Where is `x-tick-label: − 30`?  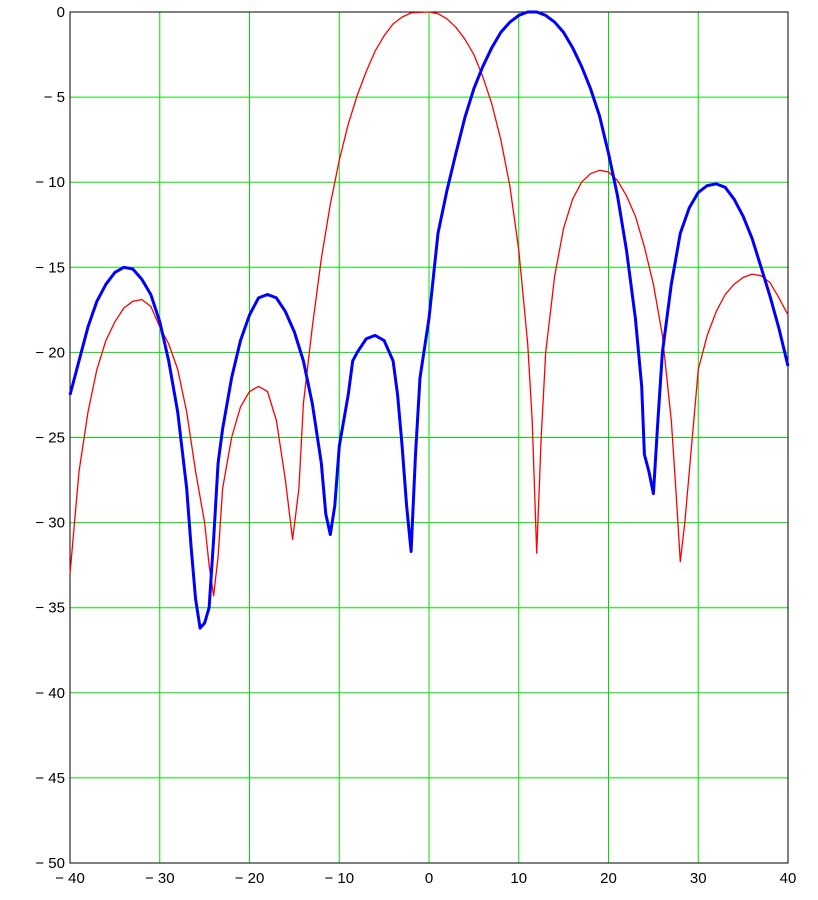 x-tick-label: − 30 is located at coordinates (160, 878).